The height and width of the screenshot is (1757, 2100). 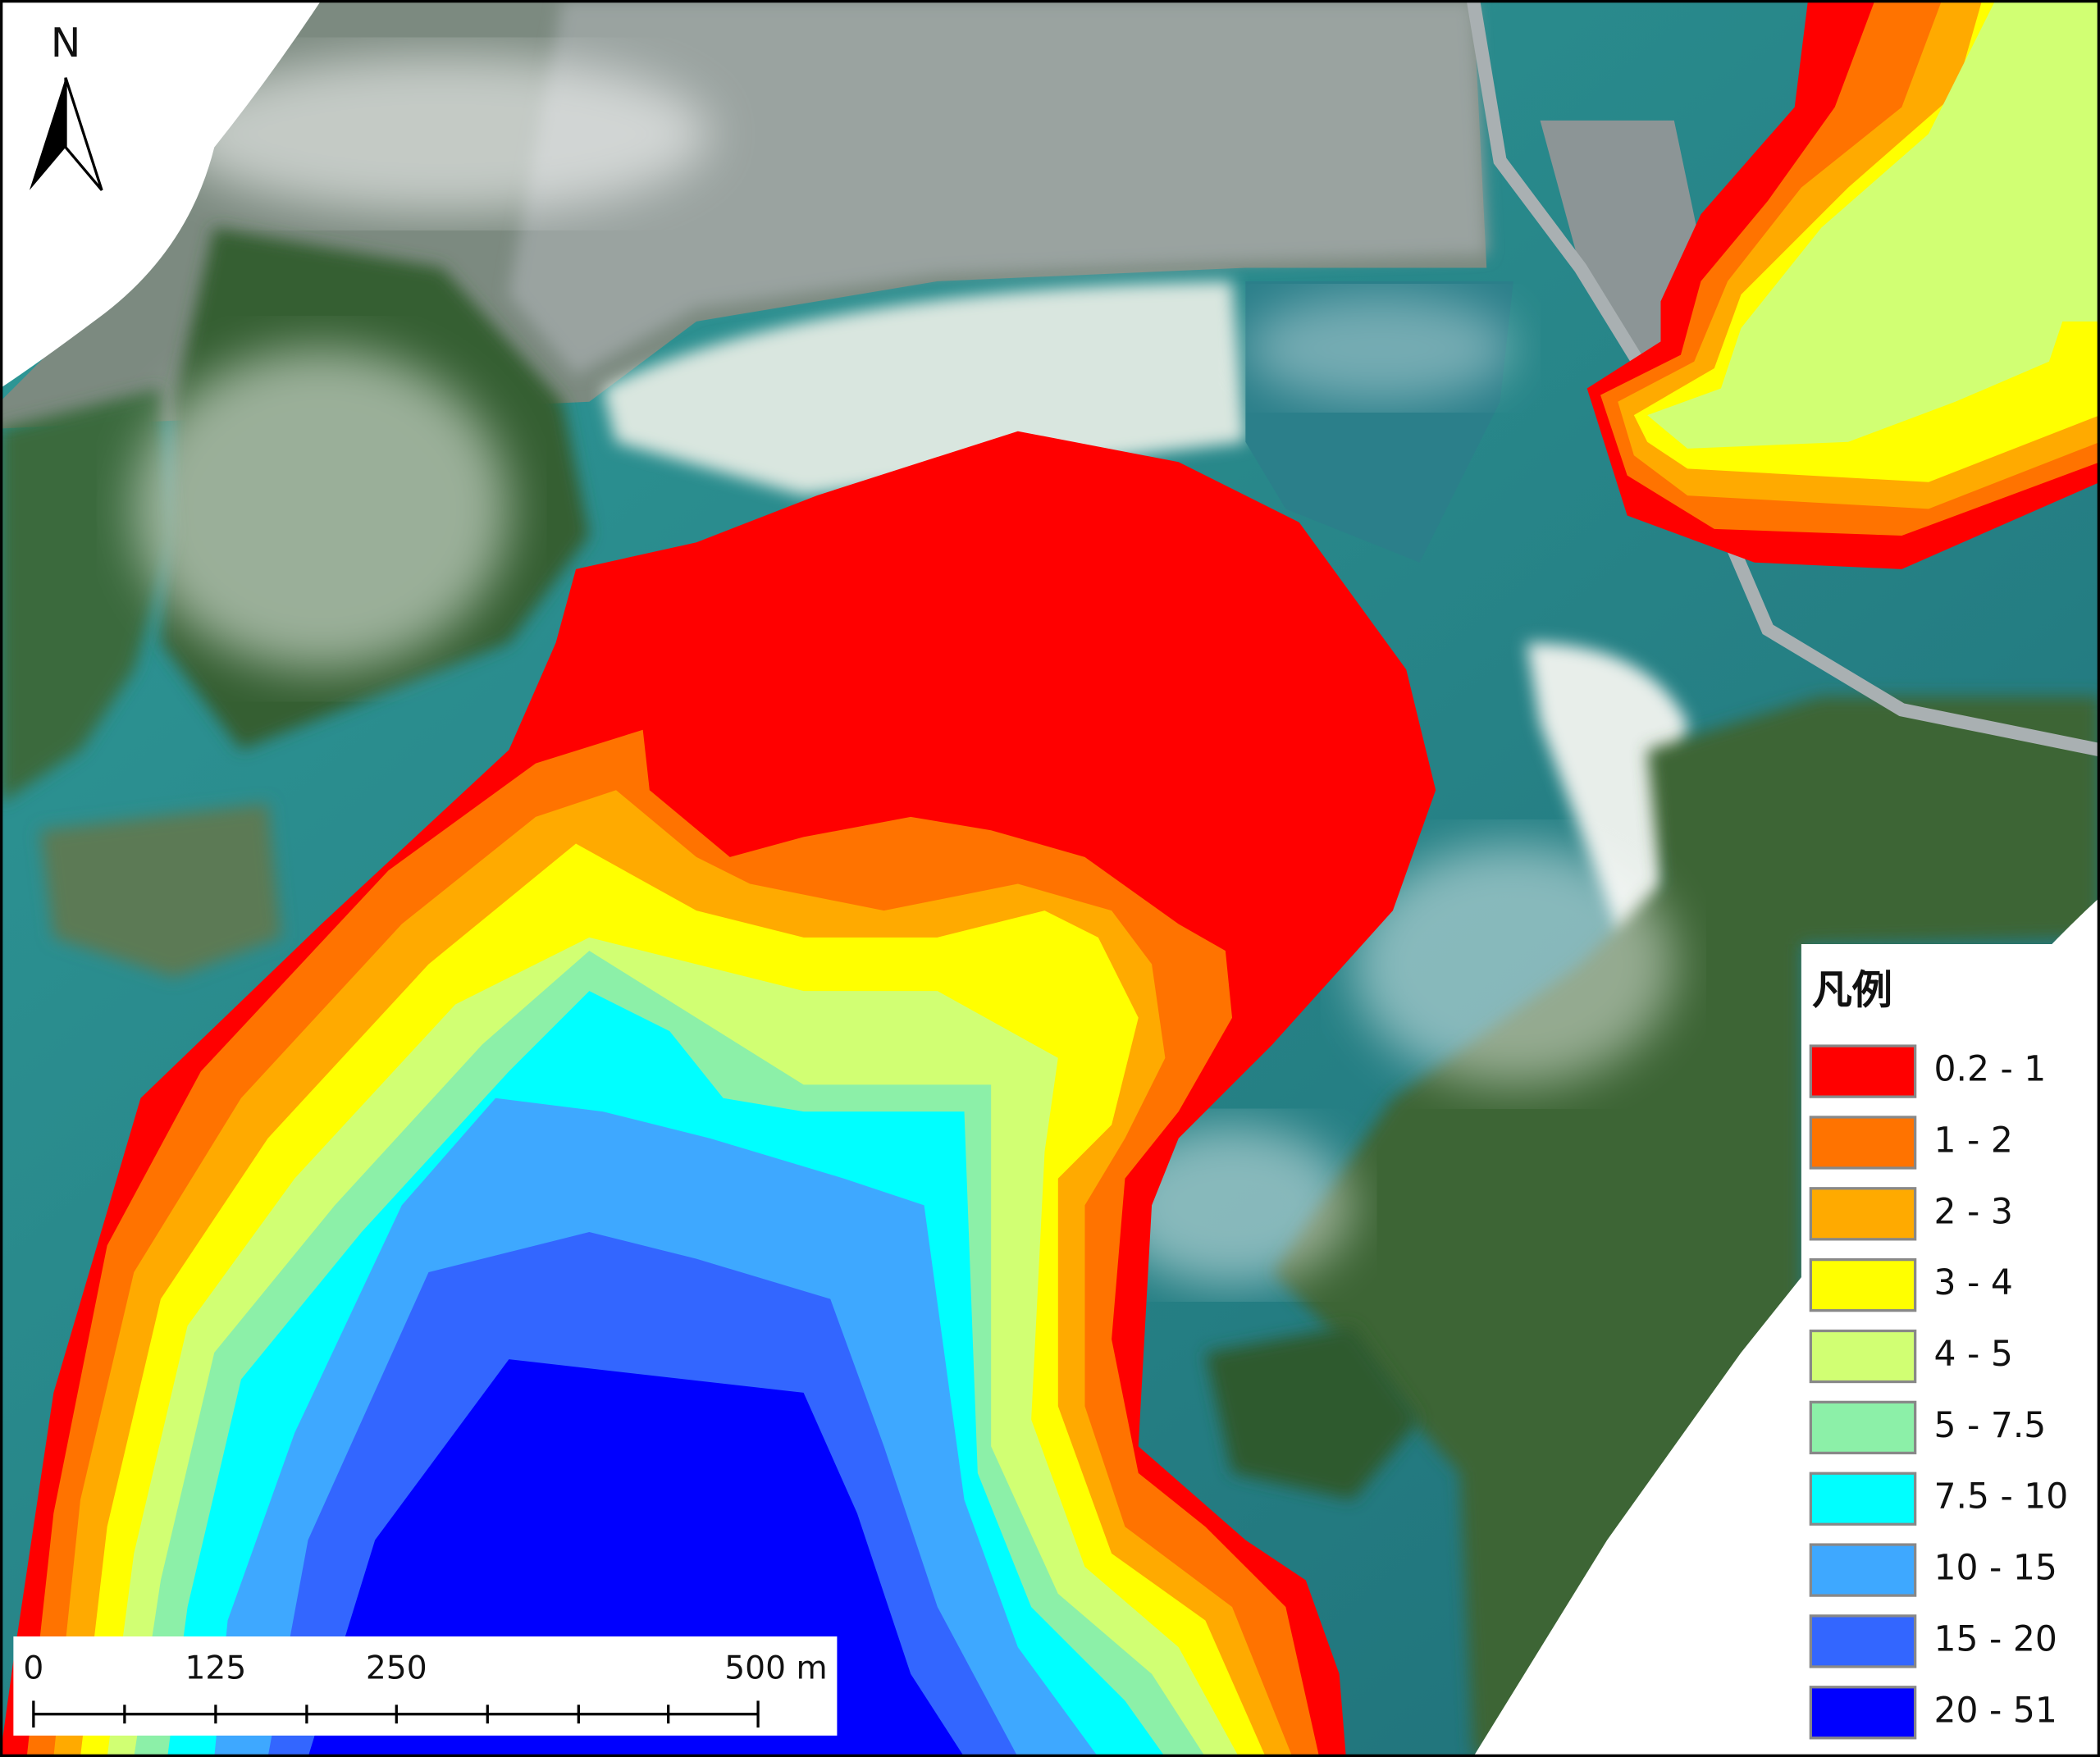 I want to click on scale-label: 250, so click(x=397, y=1668).